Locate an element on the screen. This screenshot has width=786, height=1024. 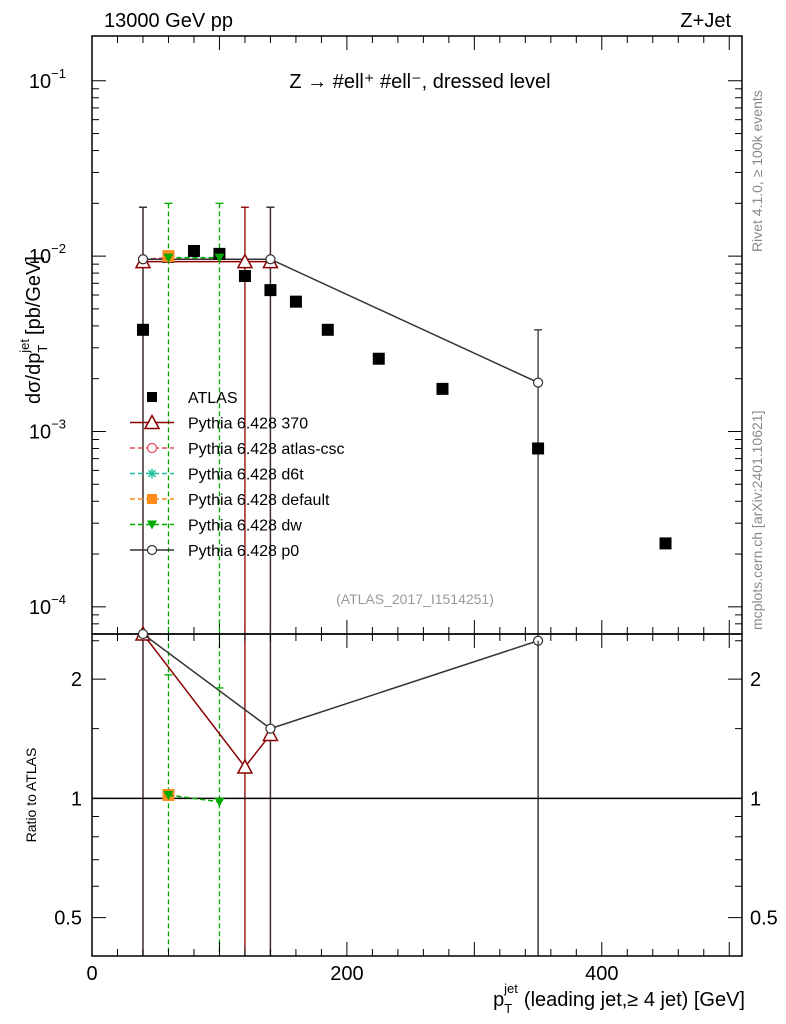
side-label-top: Rivet 4.1.0, ≥ 100k events is located at coordinates (757, 171).